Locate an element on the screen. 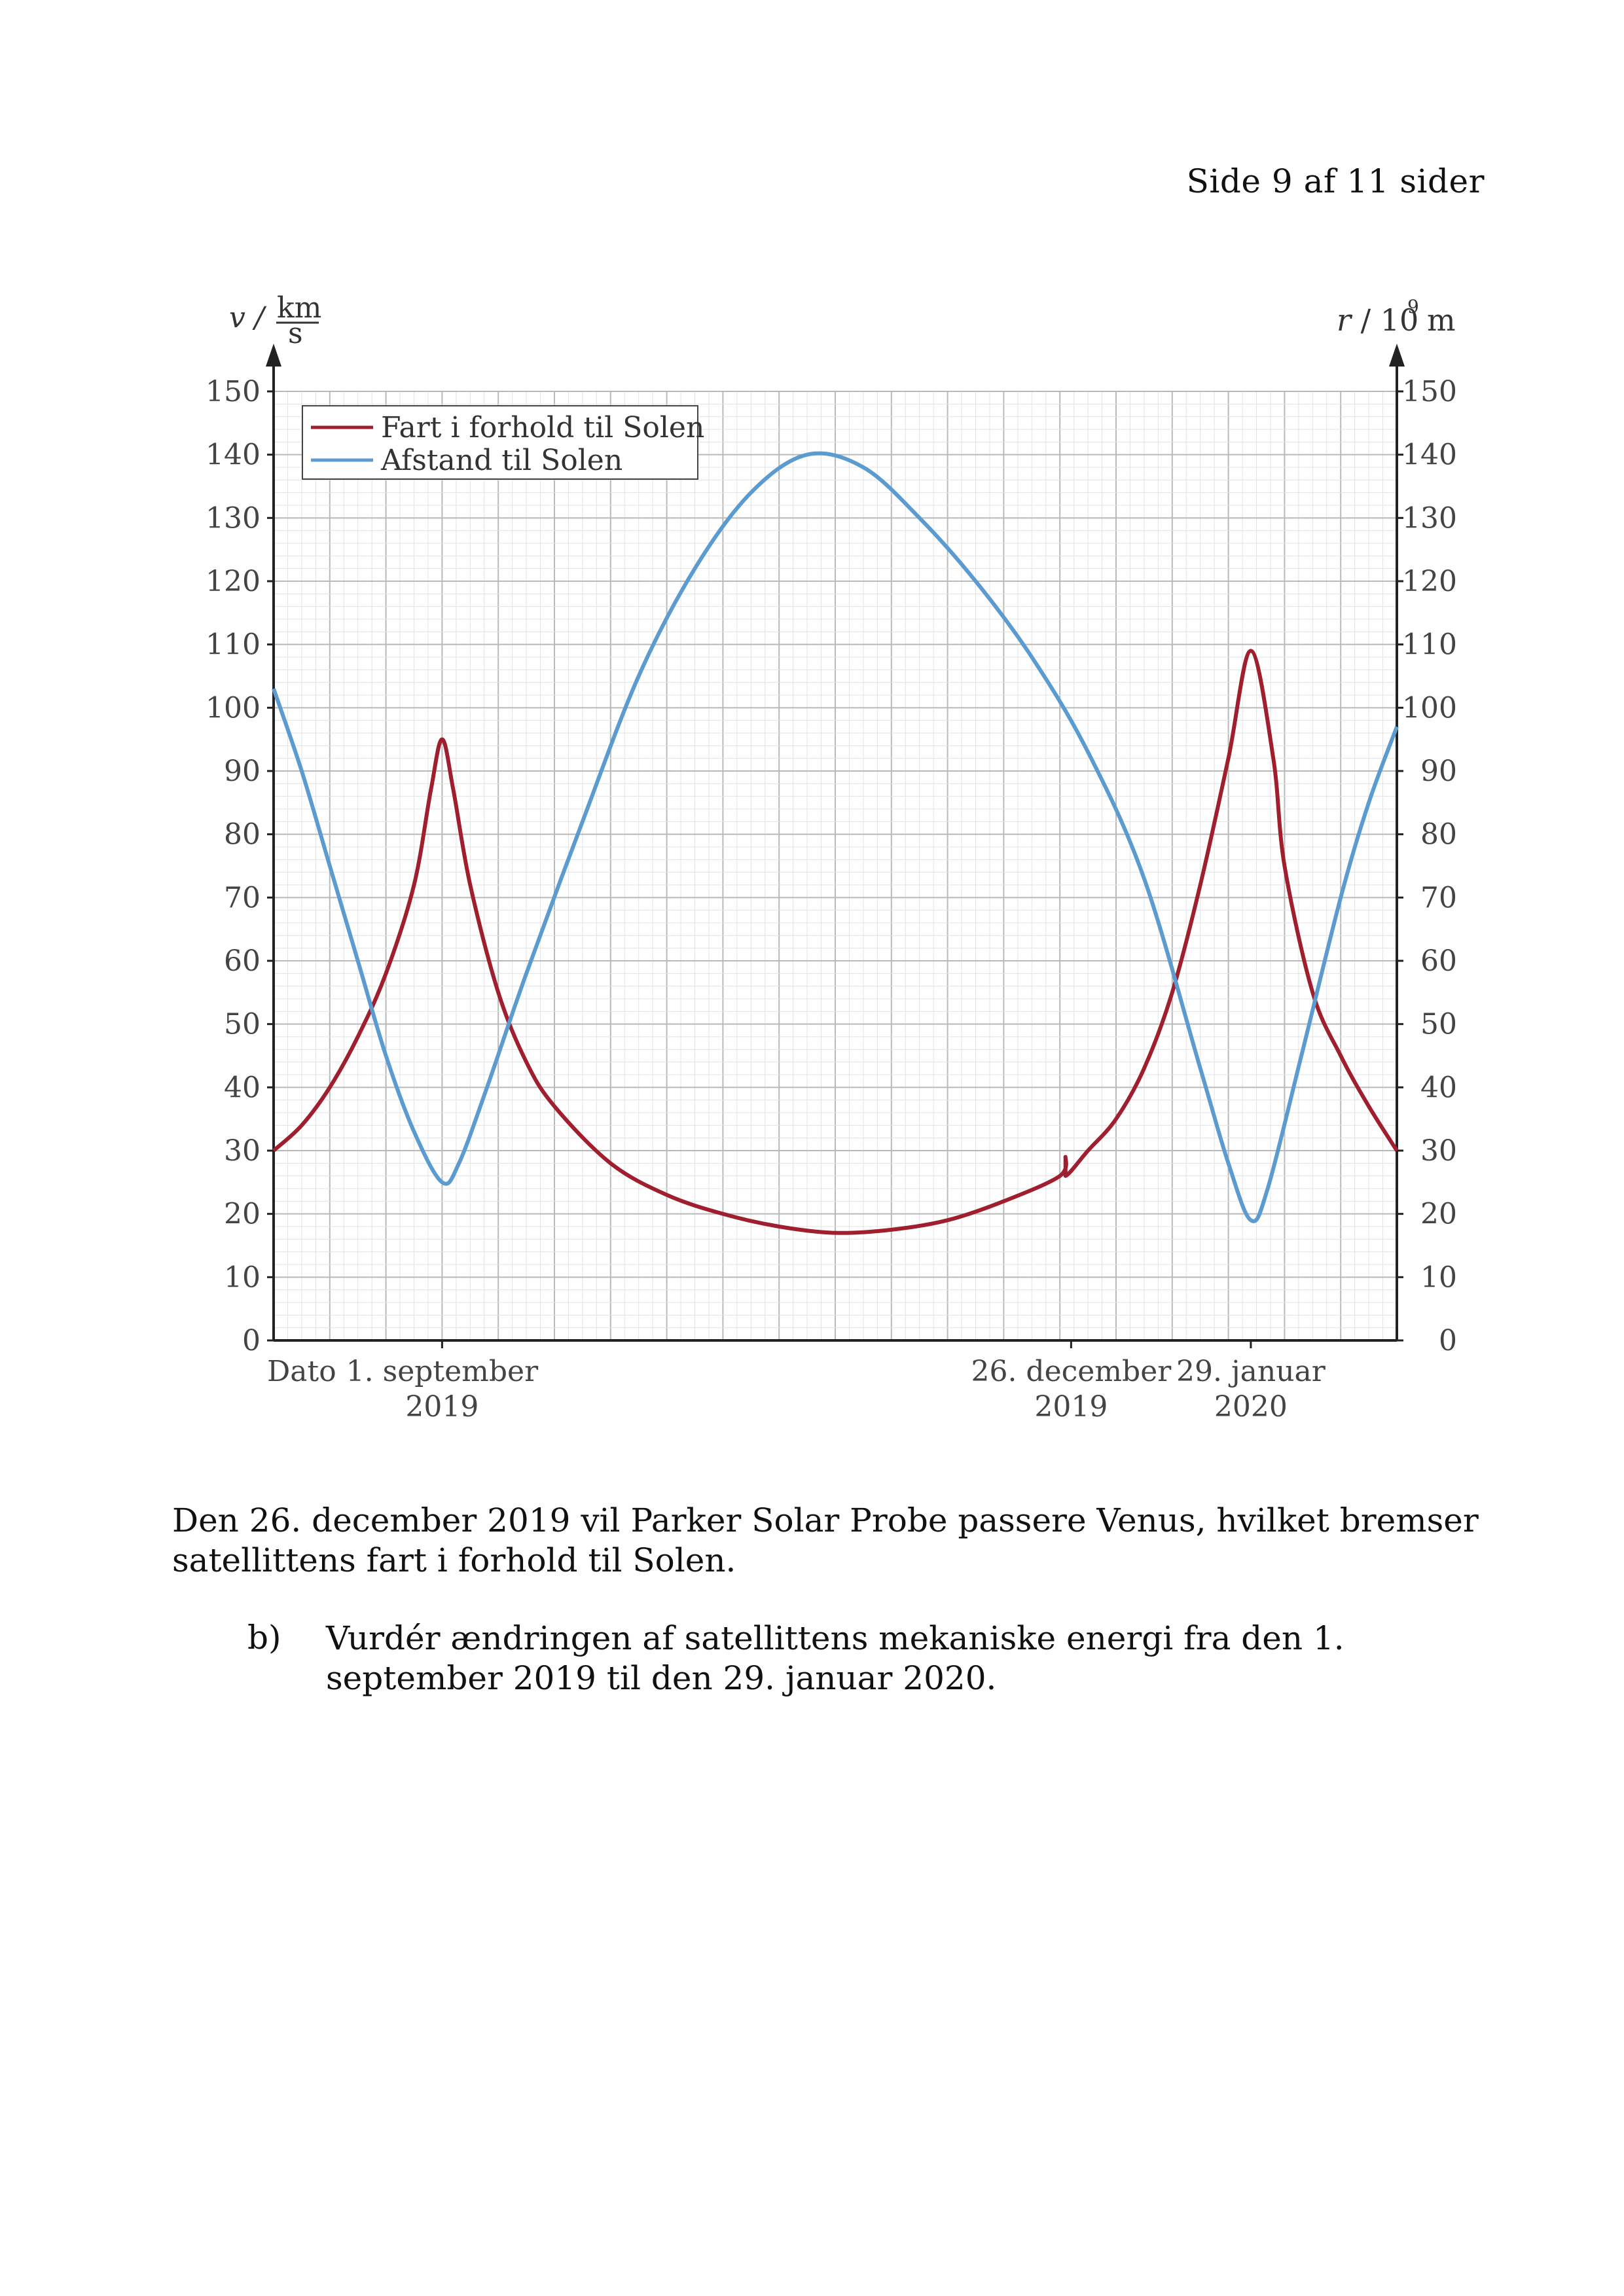 This screenshot has width=1624, height=2296. x-label-line1: 1. september is located at coordinates (442, 1372).